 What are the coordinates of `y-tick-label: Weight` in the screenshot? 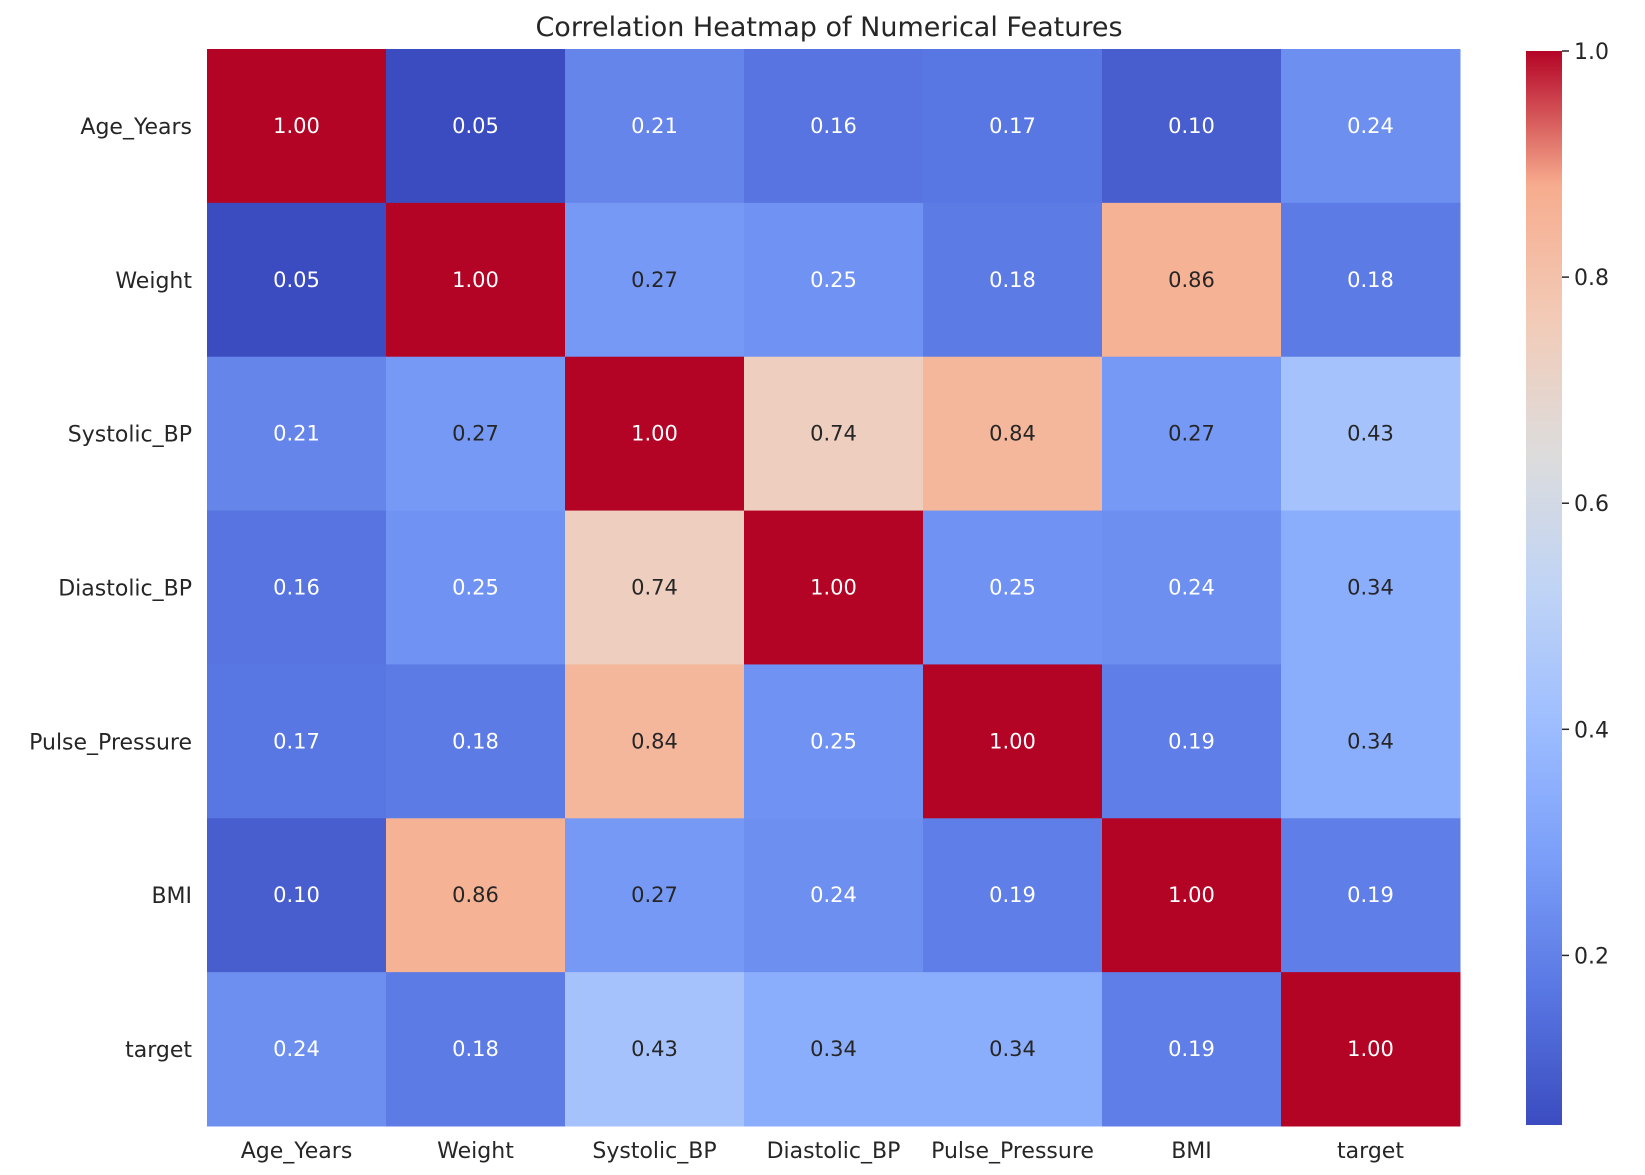 It's located at (153, 281).